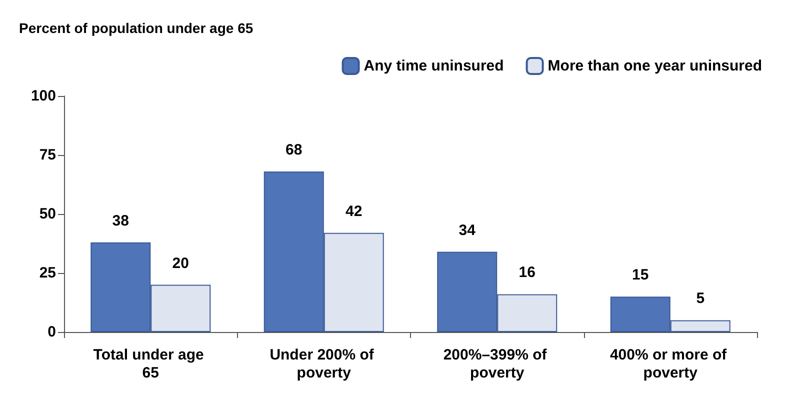  I want to click on legend-label: Any time uninsured, so click(434, 66).